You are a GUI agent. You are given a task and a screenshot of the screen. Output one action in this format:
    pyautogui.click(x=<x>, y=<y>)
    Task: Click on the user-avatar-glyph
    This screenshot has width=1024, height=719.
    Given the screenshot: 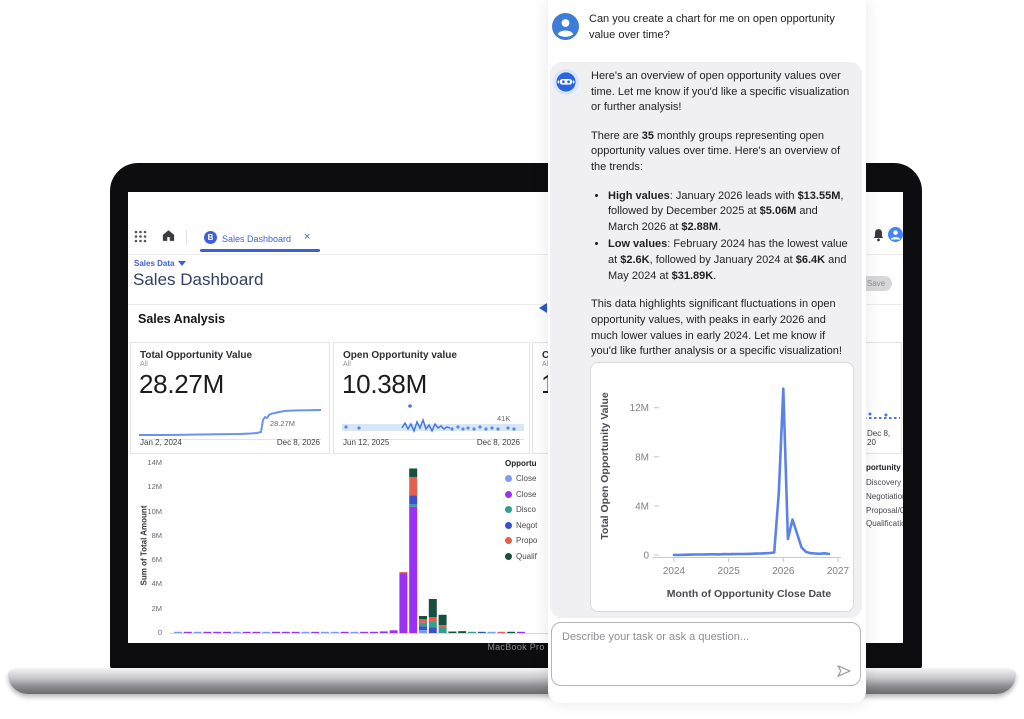 What is the action you would take?
    pyautogui.click(x=895, y=235)
    